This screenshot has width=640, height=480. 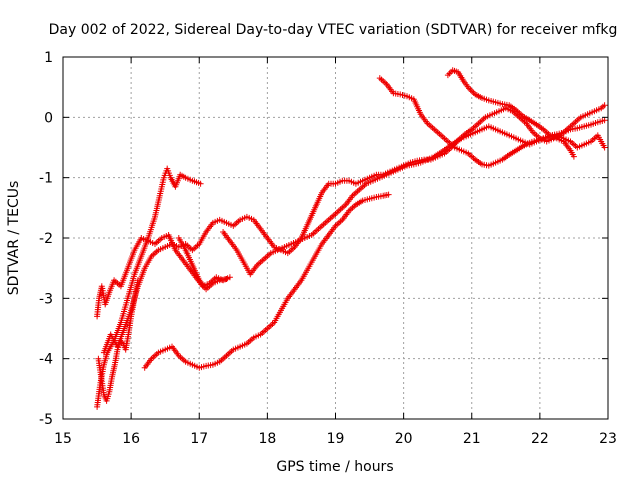 What do you see at coordinates (199, 439) in the screenshot?
I see `x-tick-label: 17` at bounding box center [199, 439].